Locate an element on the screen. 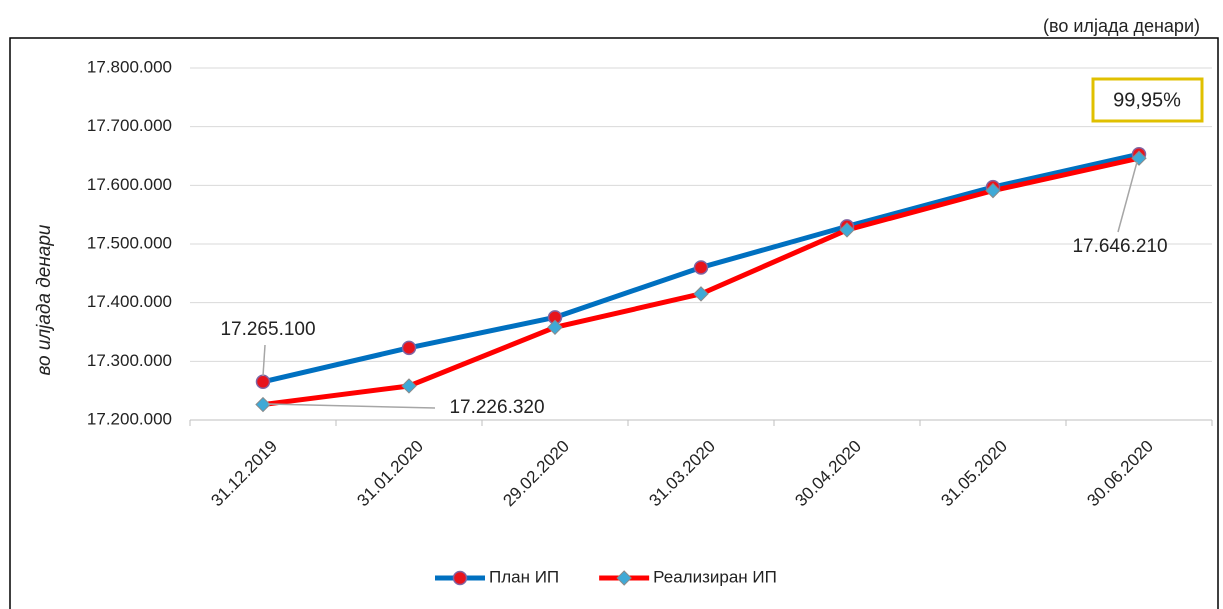 The height and width of the screenshot is (609, 1223). annotation: 99,95% is located at coordinates (1147, 100).